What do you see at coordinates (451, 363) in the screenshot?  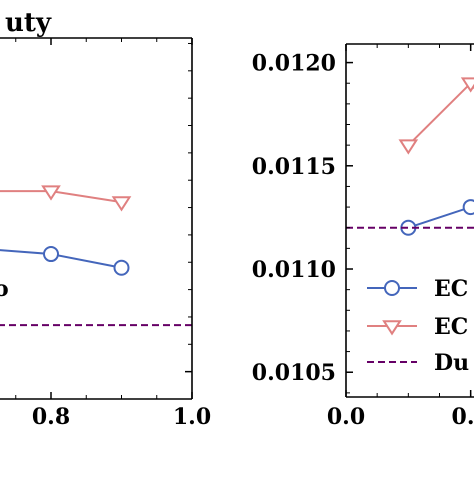 I see `legend-label-2: Du` at bounding box center [451, 363].